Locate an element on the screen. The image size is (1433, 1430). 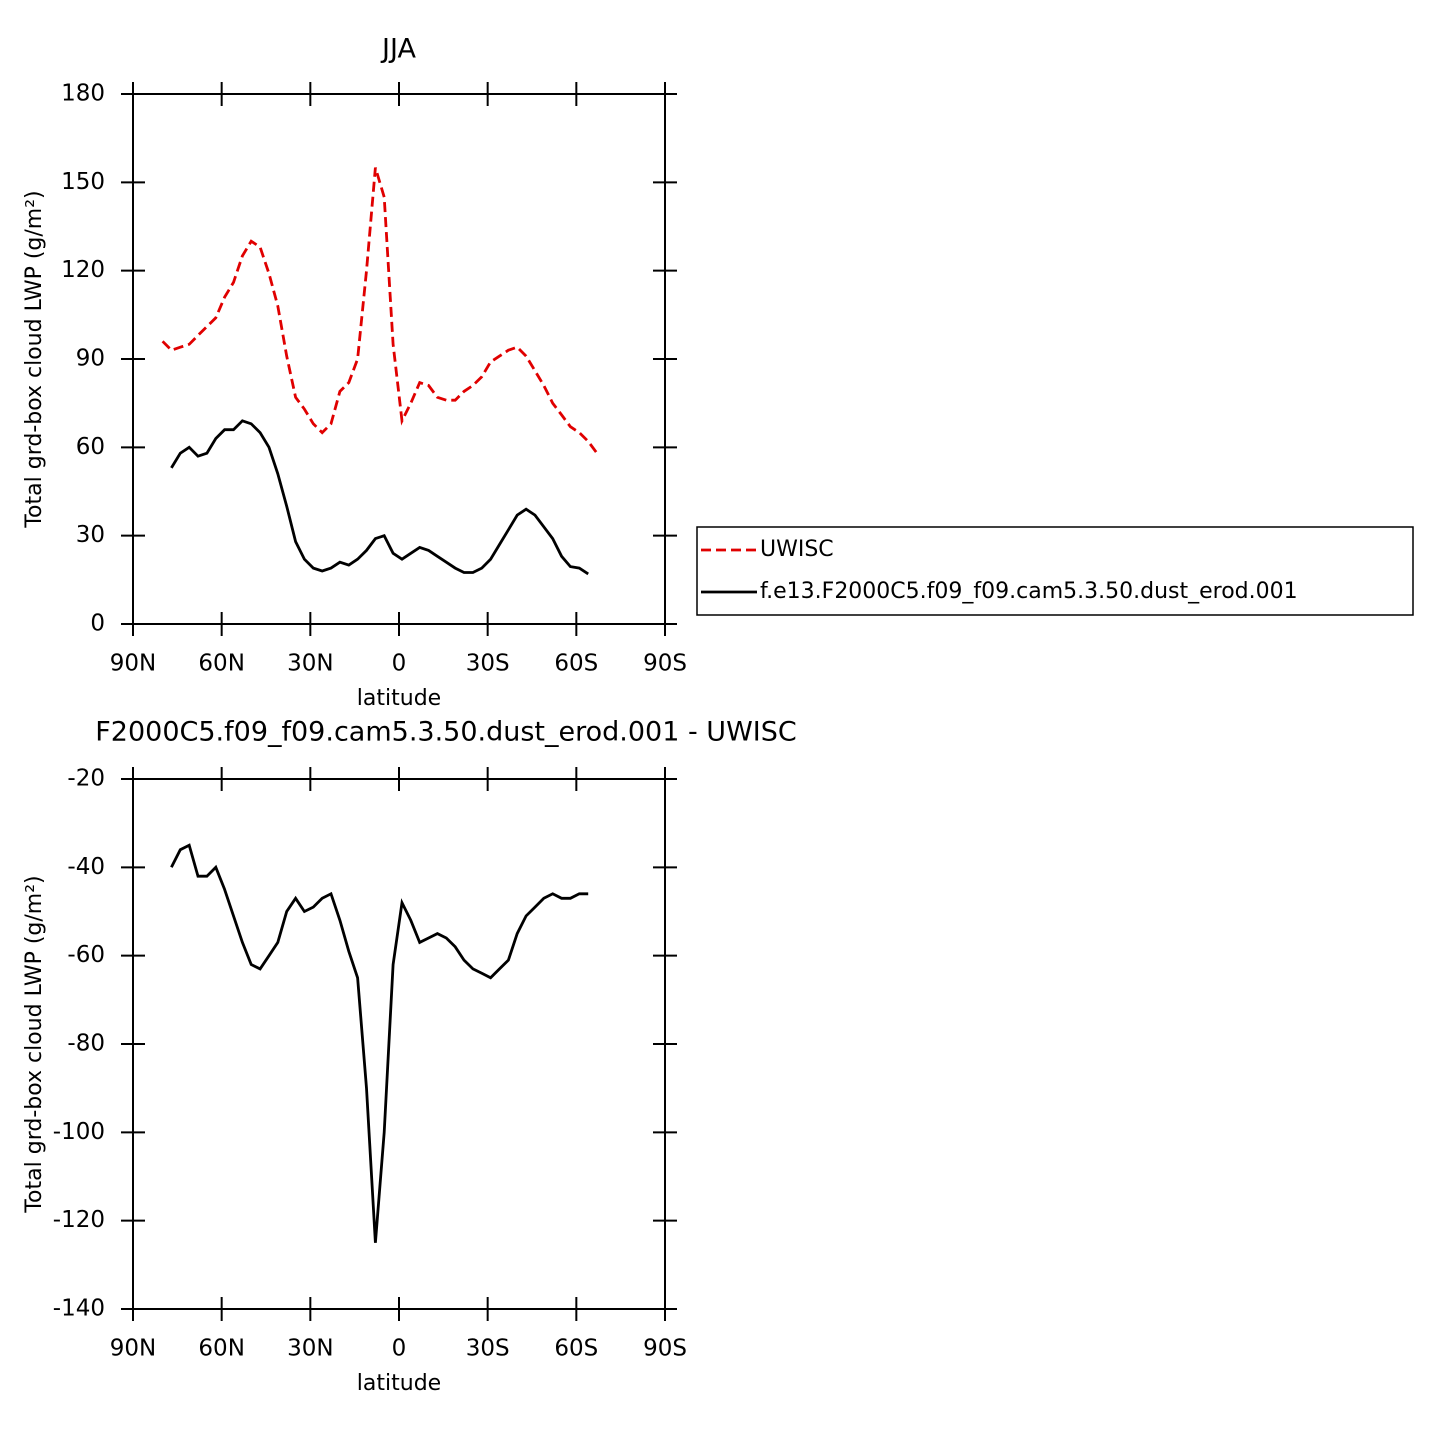
y-tick-label: -80 is located at coordinates (86, 1044).